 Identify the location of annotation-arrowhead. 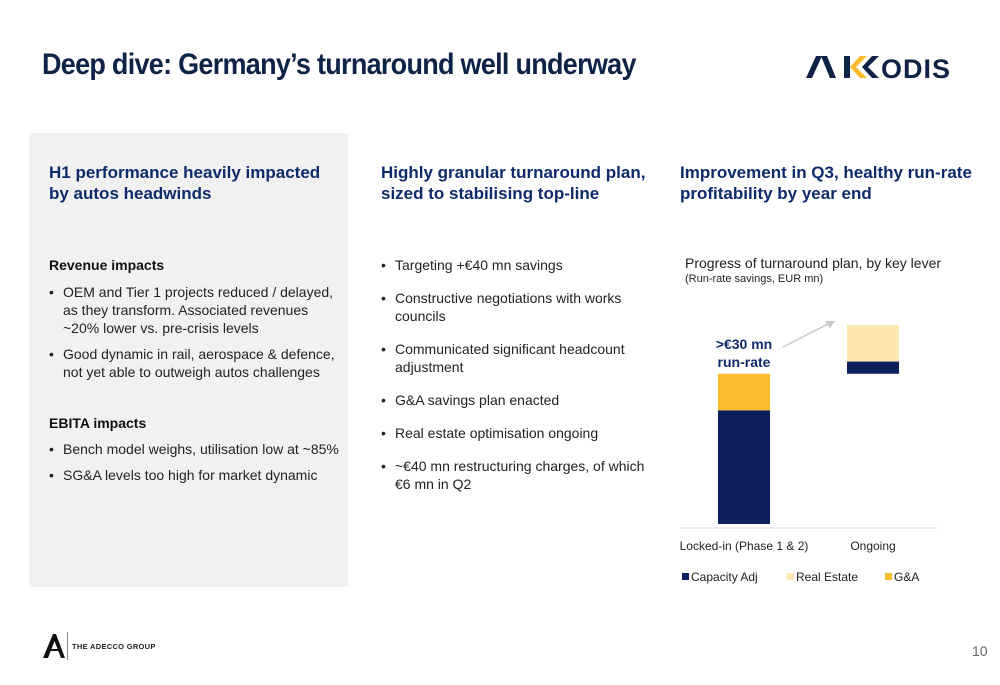
(830, 324).